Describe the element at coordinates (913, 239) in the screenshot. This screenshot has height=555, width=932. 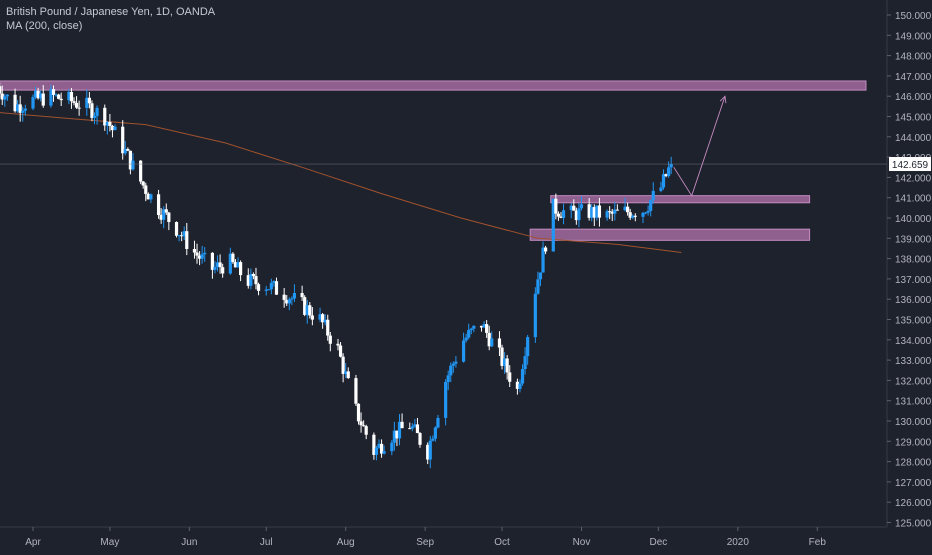
I see `price-tick-label: 139.000` at that location.